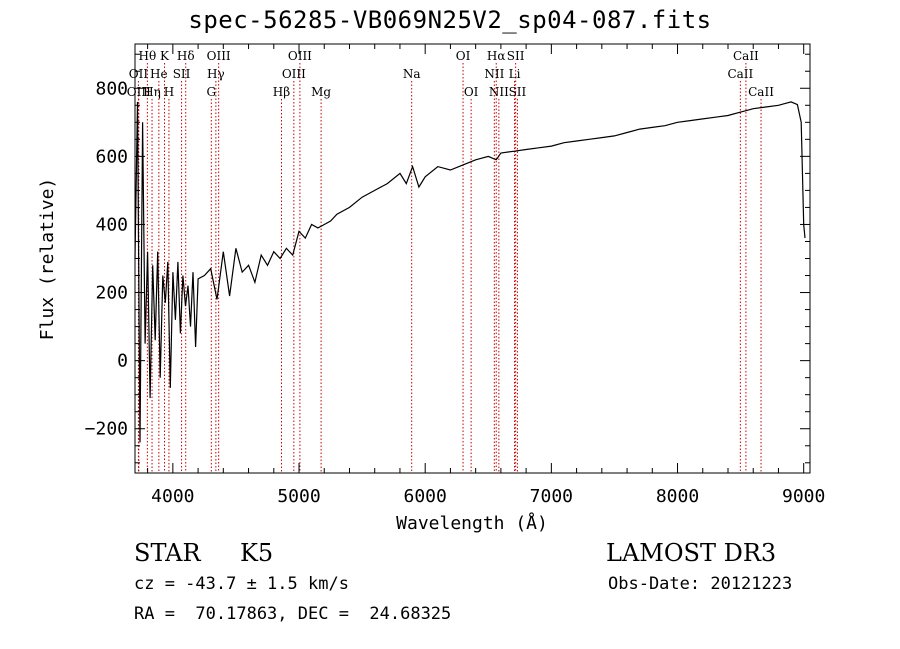  I want to click on x-axis-label: Wavelength (Å), so click(472, 523).